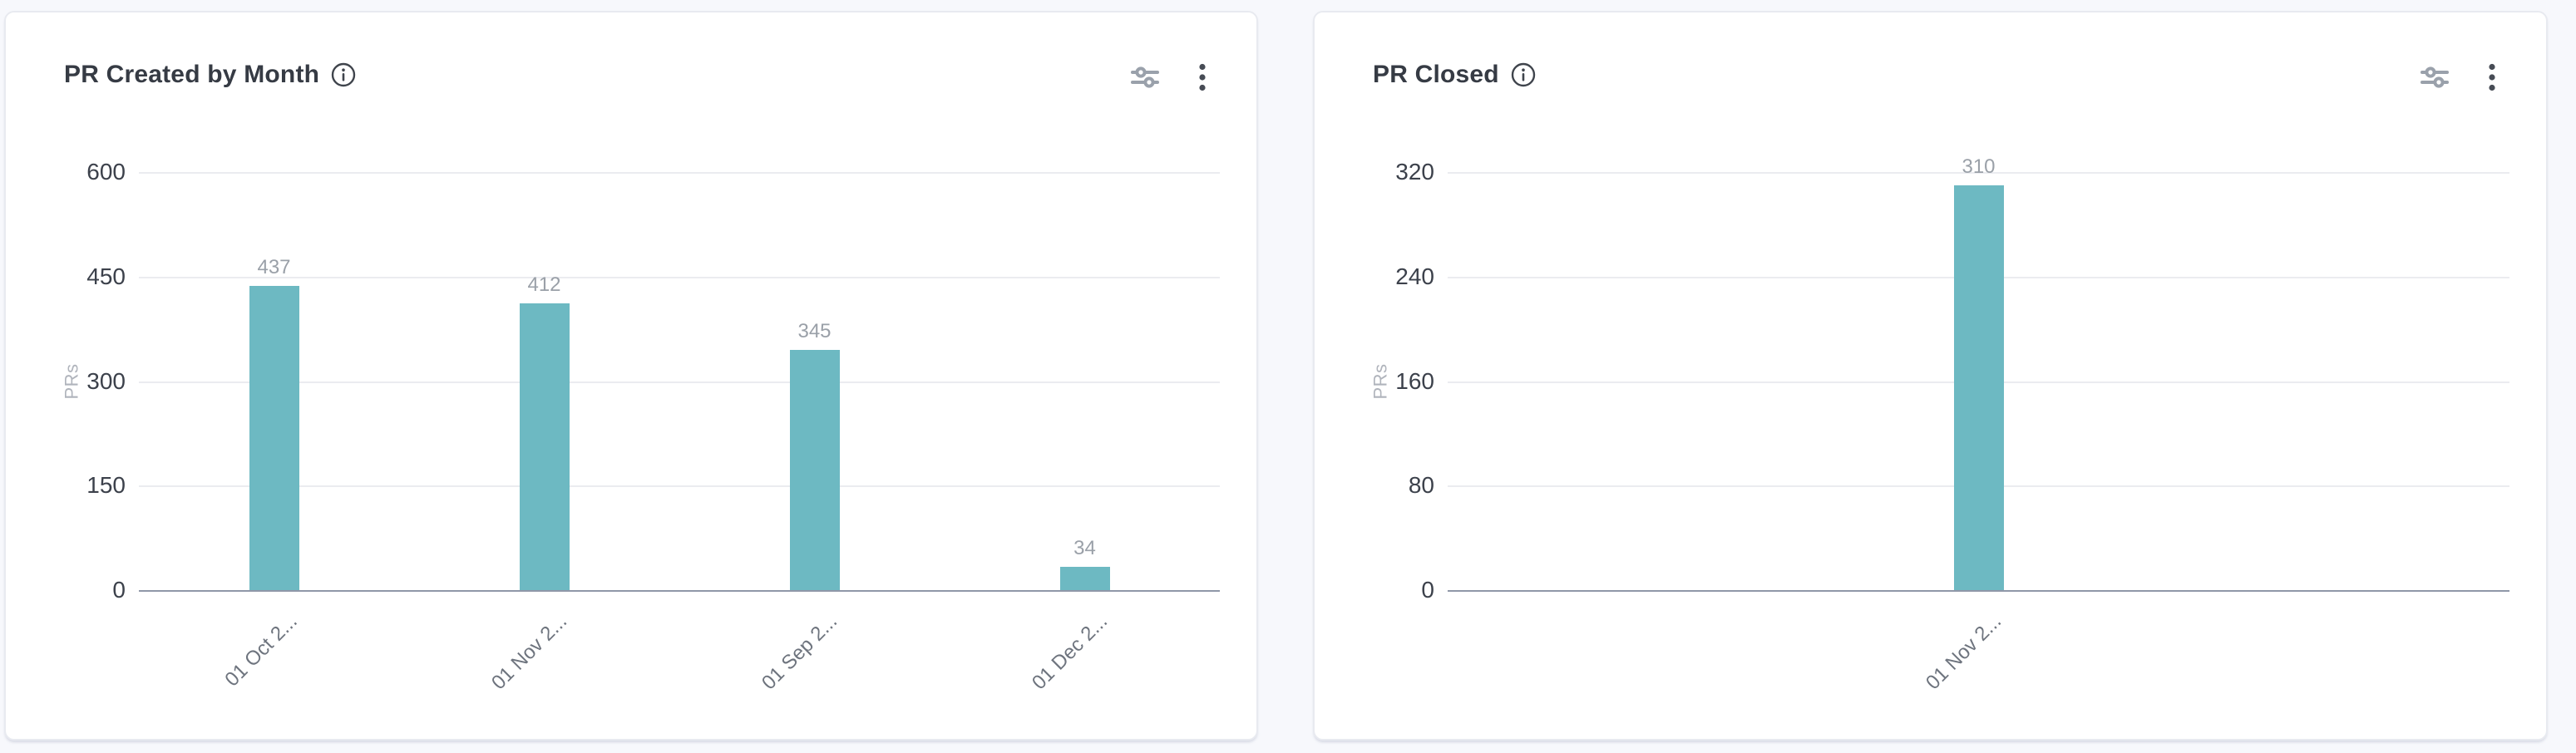  I want to click on card-title-text: PR Closed, so click(1436, 74).